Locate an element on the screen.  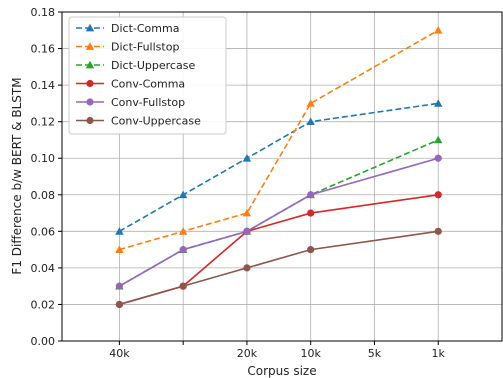
x-tick-label: 5k is located at coordinates (375, 353).